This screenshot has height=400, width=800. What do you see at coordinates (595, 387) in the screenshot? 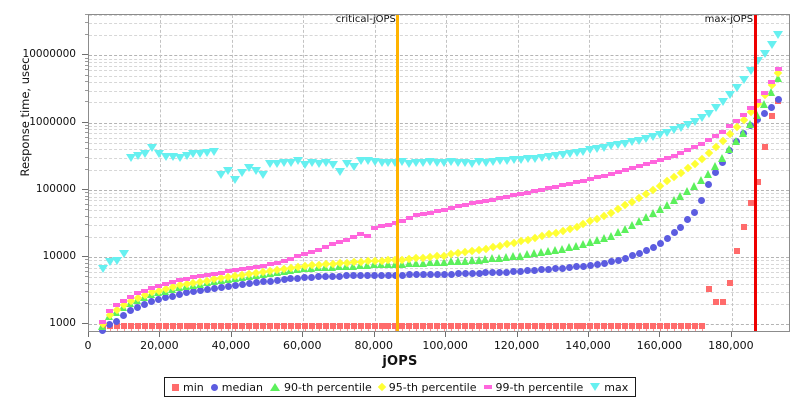
I see `legend-swatch-triangle-down-icon` at bounding box center [595, 387].